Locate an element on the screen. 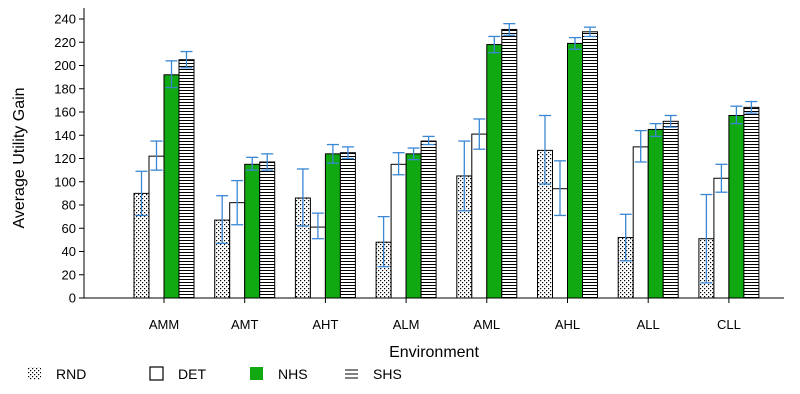 The width and height of the screenshot is (800, 394). bar-det-cll is located at coordinates (721, 238).